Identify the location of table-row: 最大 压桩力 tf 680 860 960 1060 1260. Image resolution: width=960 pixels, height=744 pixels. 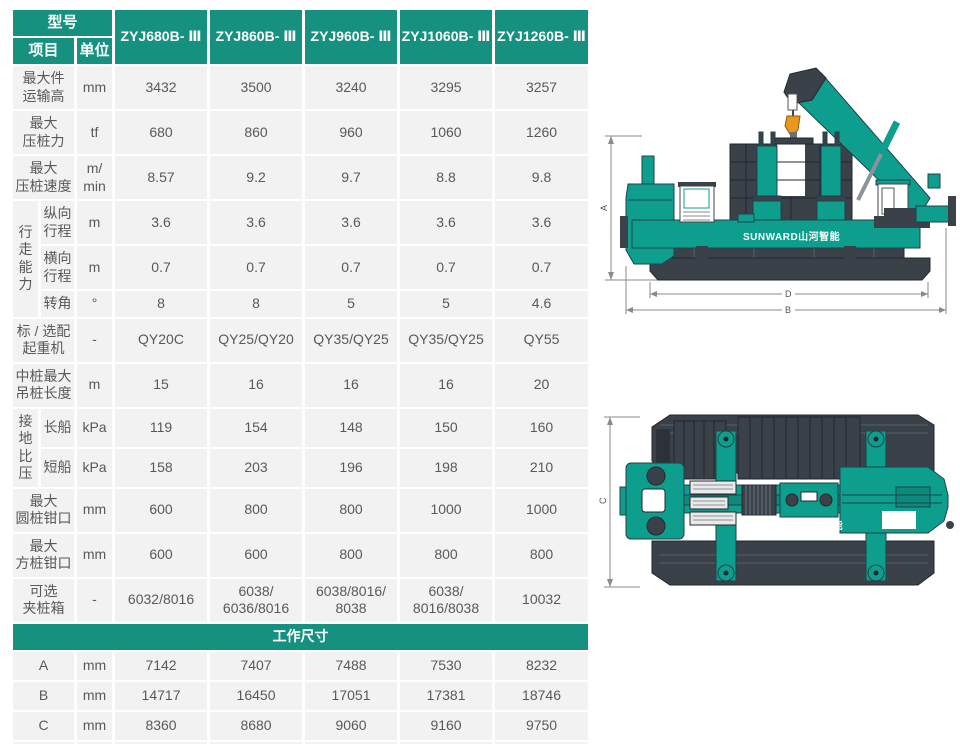
(301, 132).